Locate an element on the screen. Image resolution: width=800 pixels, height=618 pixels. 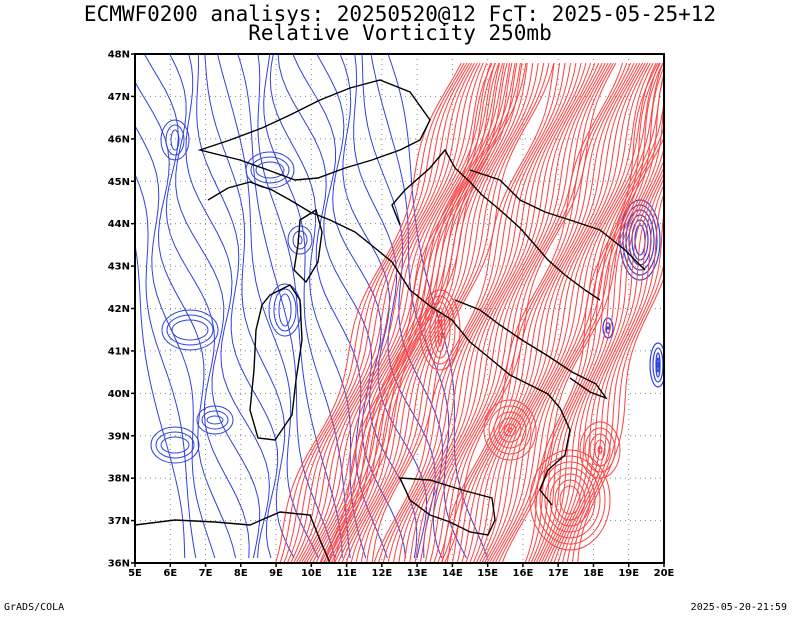
apulia-coast is located at coordinates (531, 349).